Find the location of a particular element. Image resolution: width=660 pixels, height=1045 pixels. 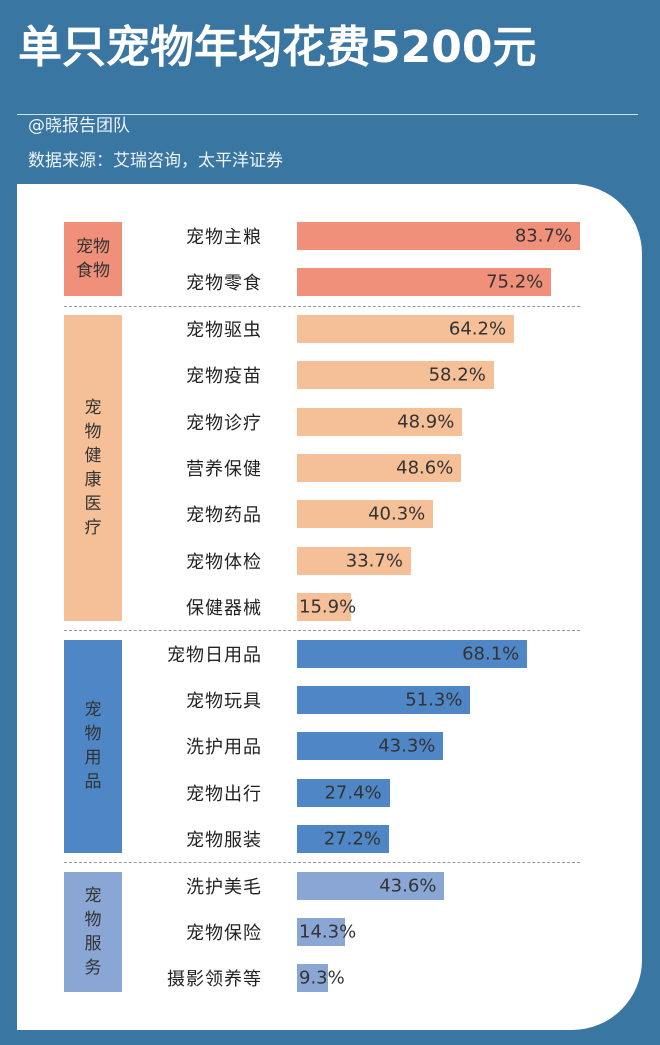

category-label: 宠物服装 is located at coordinates (224, 841).